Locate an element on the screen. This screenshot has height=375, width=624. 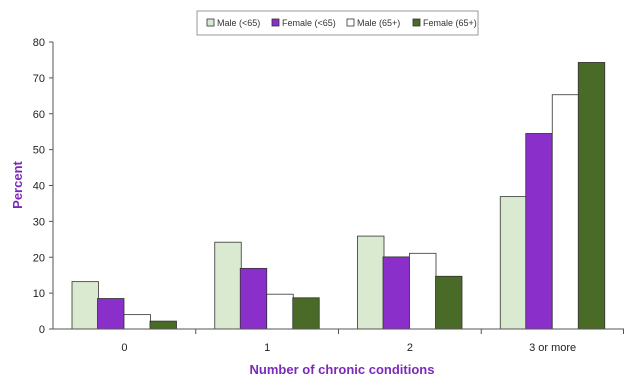
x-tick-label: 1 is located at coordinates (267, 348).